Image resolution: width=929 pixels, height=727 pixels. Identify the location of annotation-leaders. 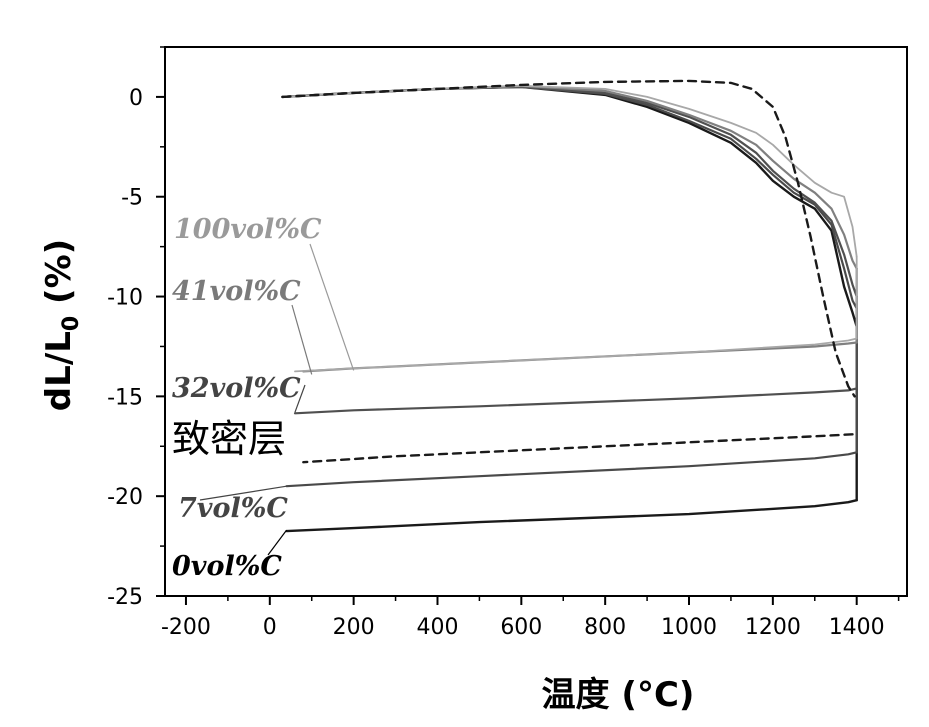
(277, 399).